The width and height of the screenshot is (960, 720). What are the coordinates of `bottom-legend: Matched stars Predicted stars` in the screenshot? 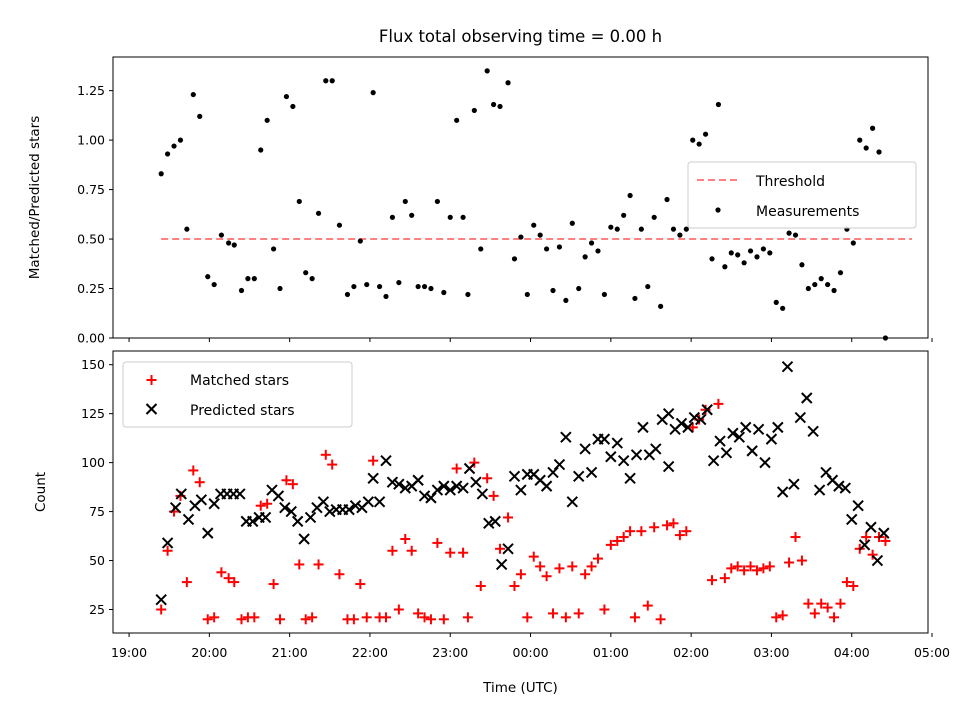 It's located at (237, 394).